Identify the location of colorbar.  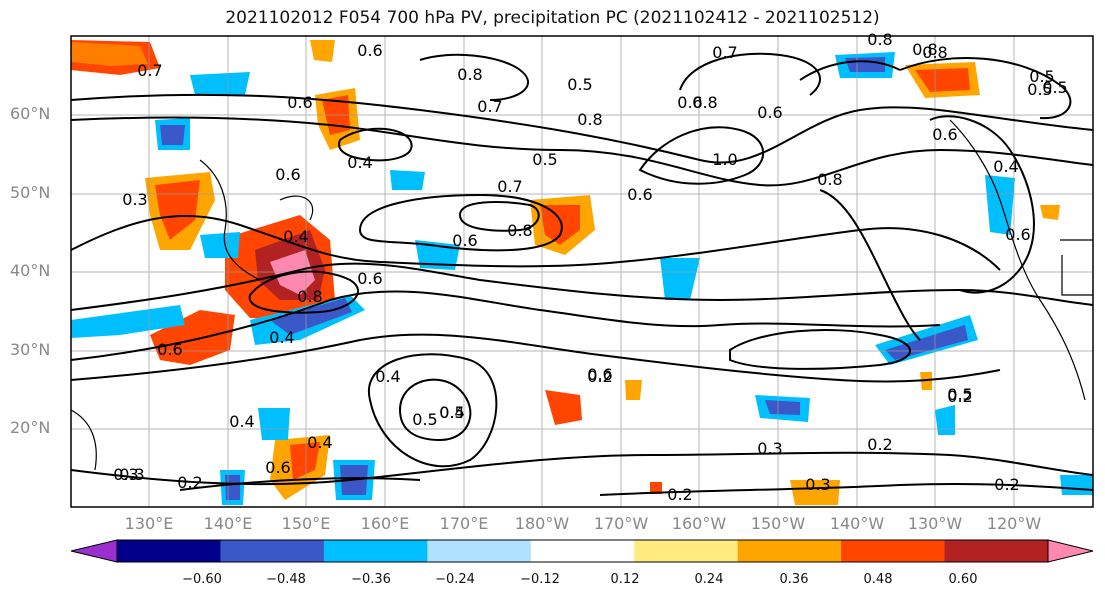
(582, 551).